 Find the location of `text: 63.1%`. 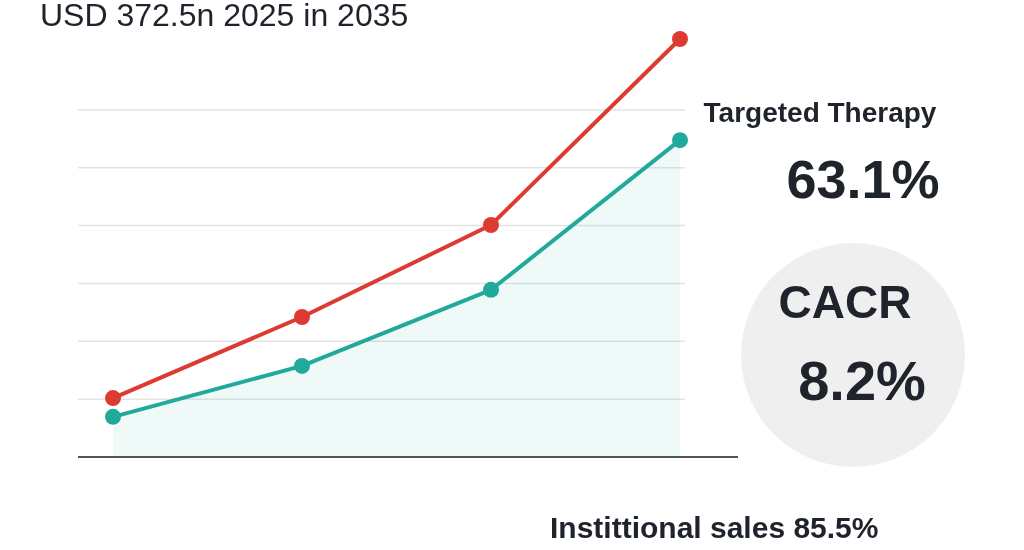

text: 63.1% is located at coordinates (863, 179).